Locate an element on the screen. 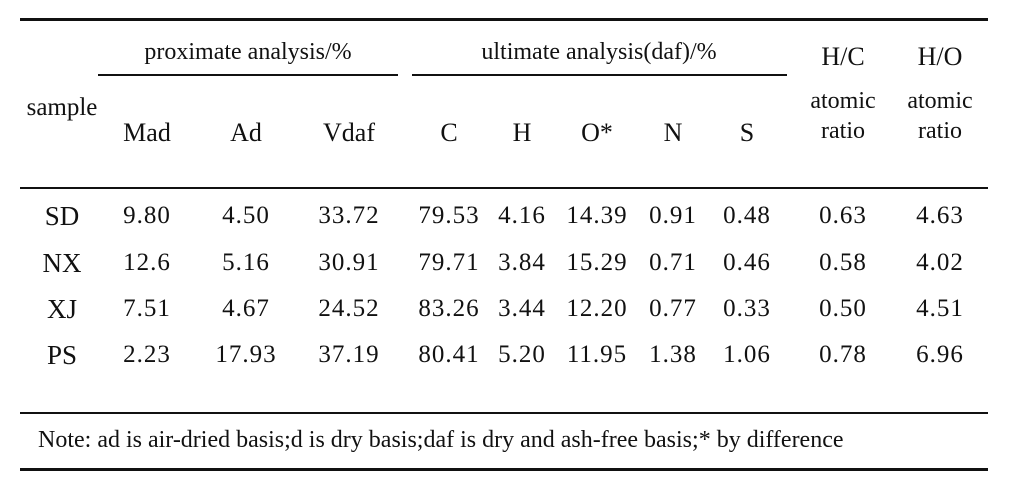 The height and width of the screenshot is (485, 1009). hc-line3: ratio is located at coordinates (843, 131).